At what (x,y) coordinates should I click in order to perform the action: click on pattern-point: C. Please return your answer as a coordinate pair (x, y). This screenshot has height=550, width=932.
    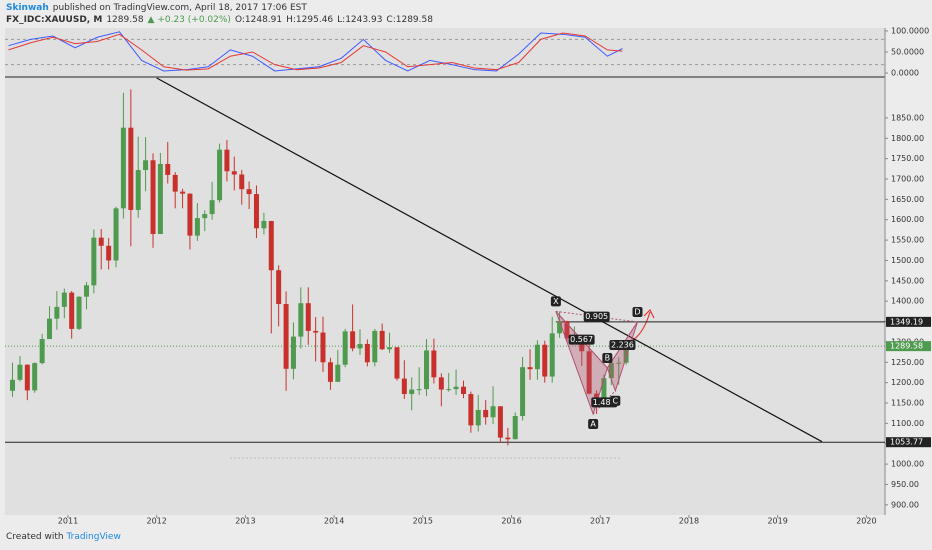
    Looking at the image, I should click on (616, 400).